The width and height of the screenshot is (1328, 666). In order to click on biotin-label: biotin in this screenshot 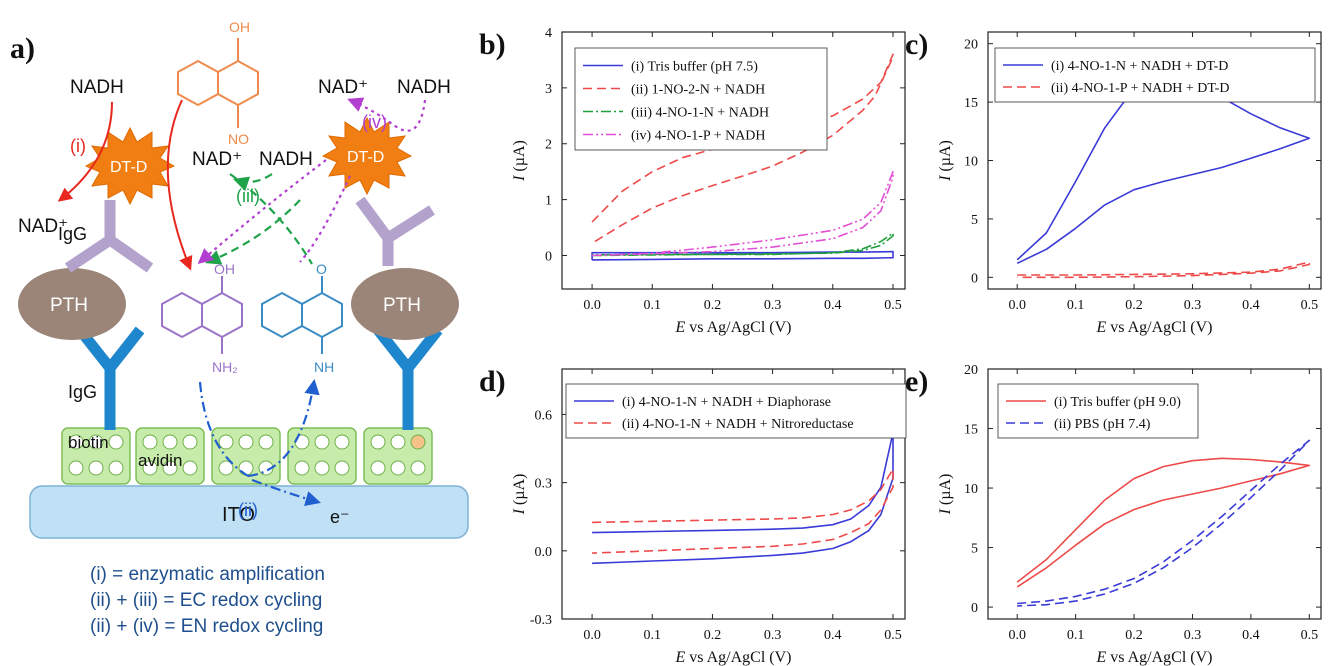, I will do `click(88, 442)`.